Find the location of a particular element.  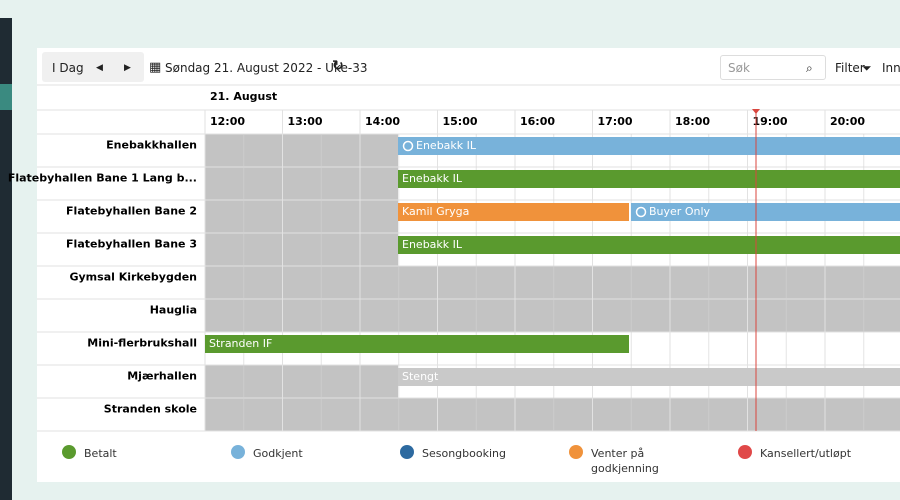

resource-label: Enebakkhallen is located at coordinates (151, 145).